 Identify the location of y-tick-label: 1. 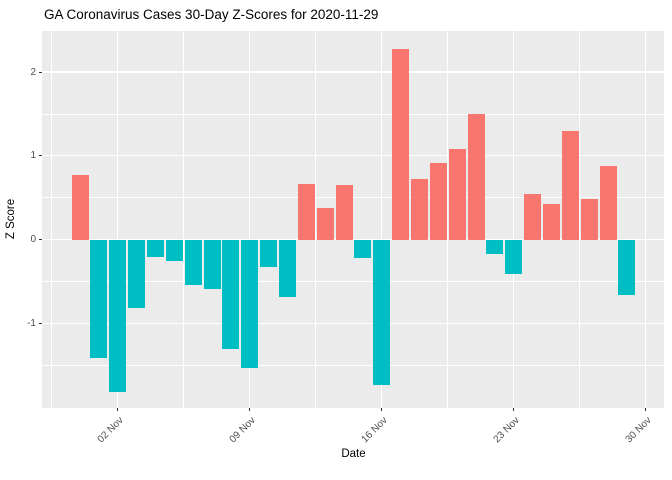
(33, 156).